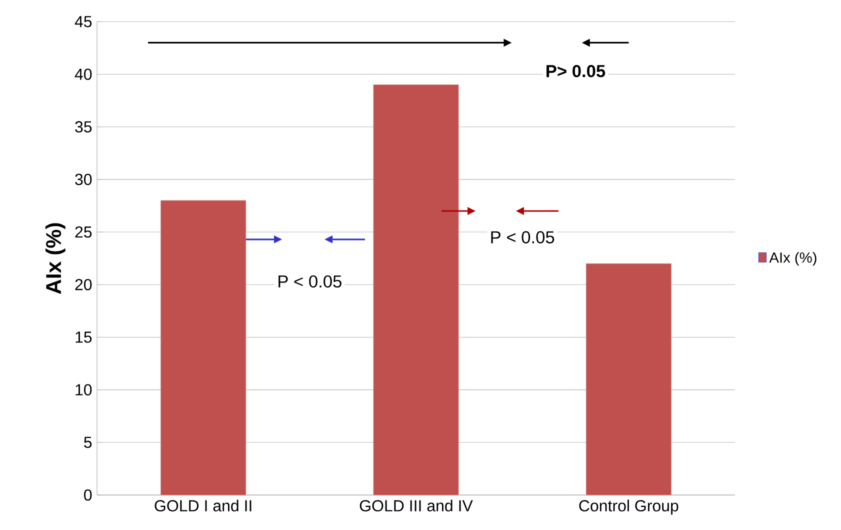 The image size is (841, 530). Describe the element at coordinates (83, 232) in the screenshot. I see `y-tick-label: 25` at that location.